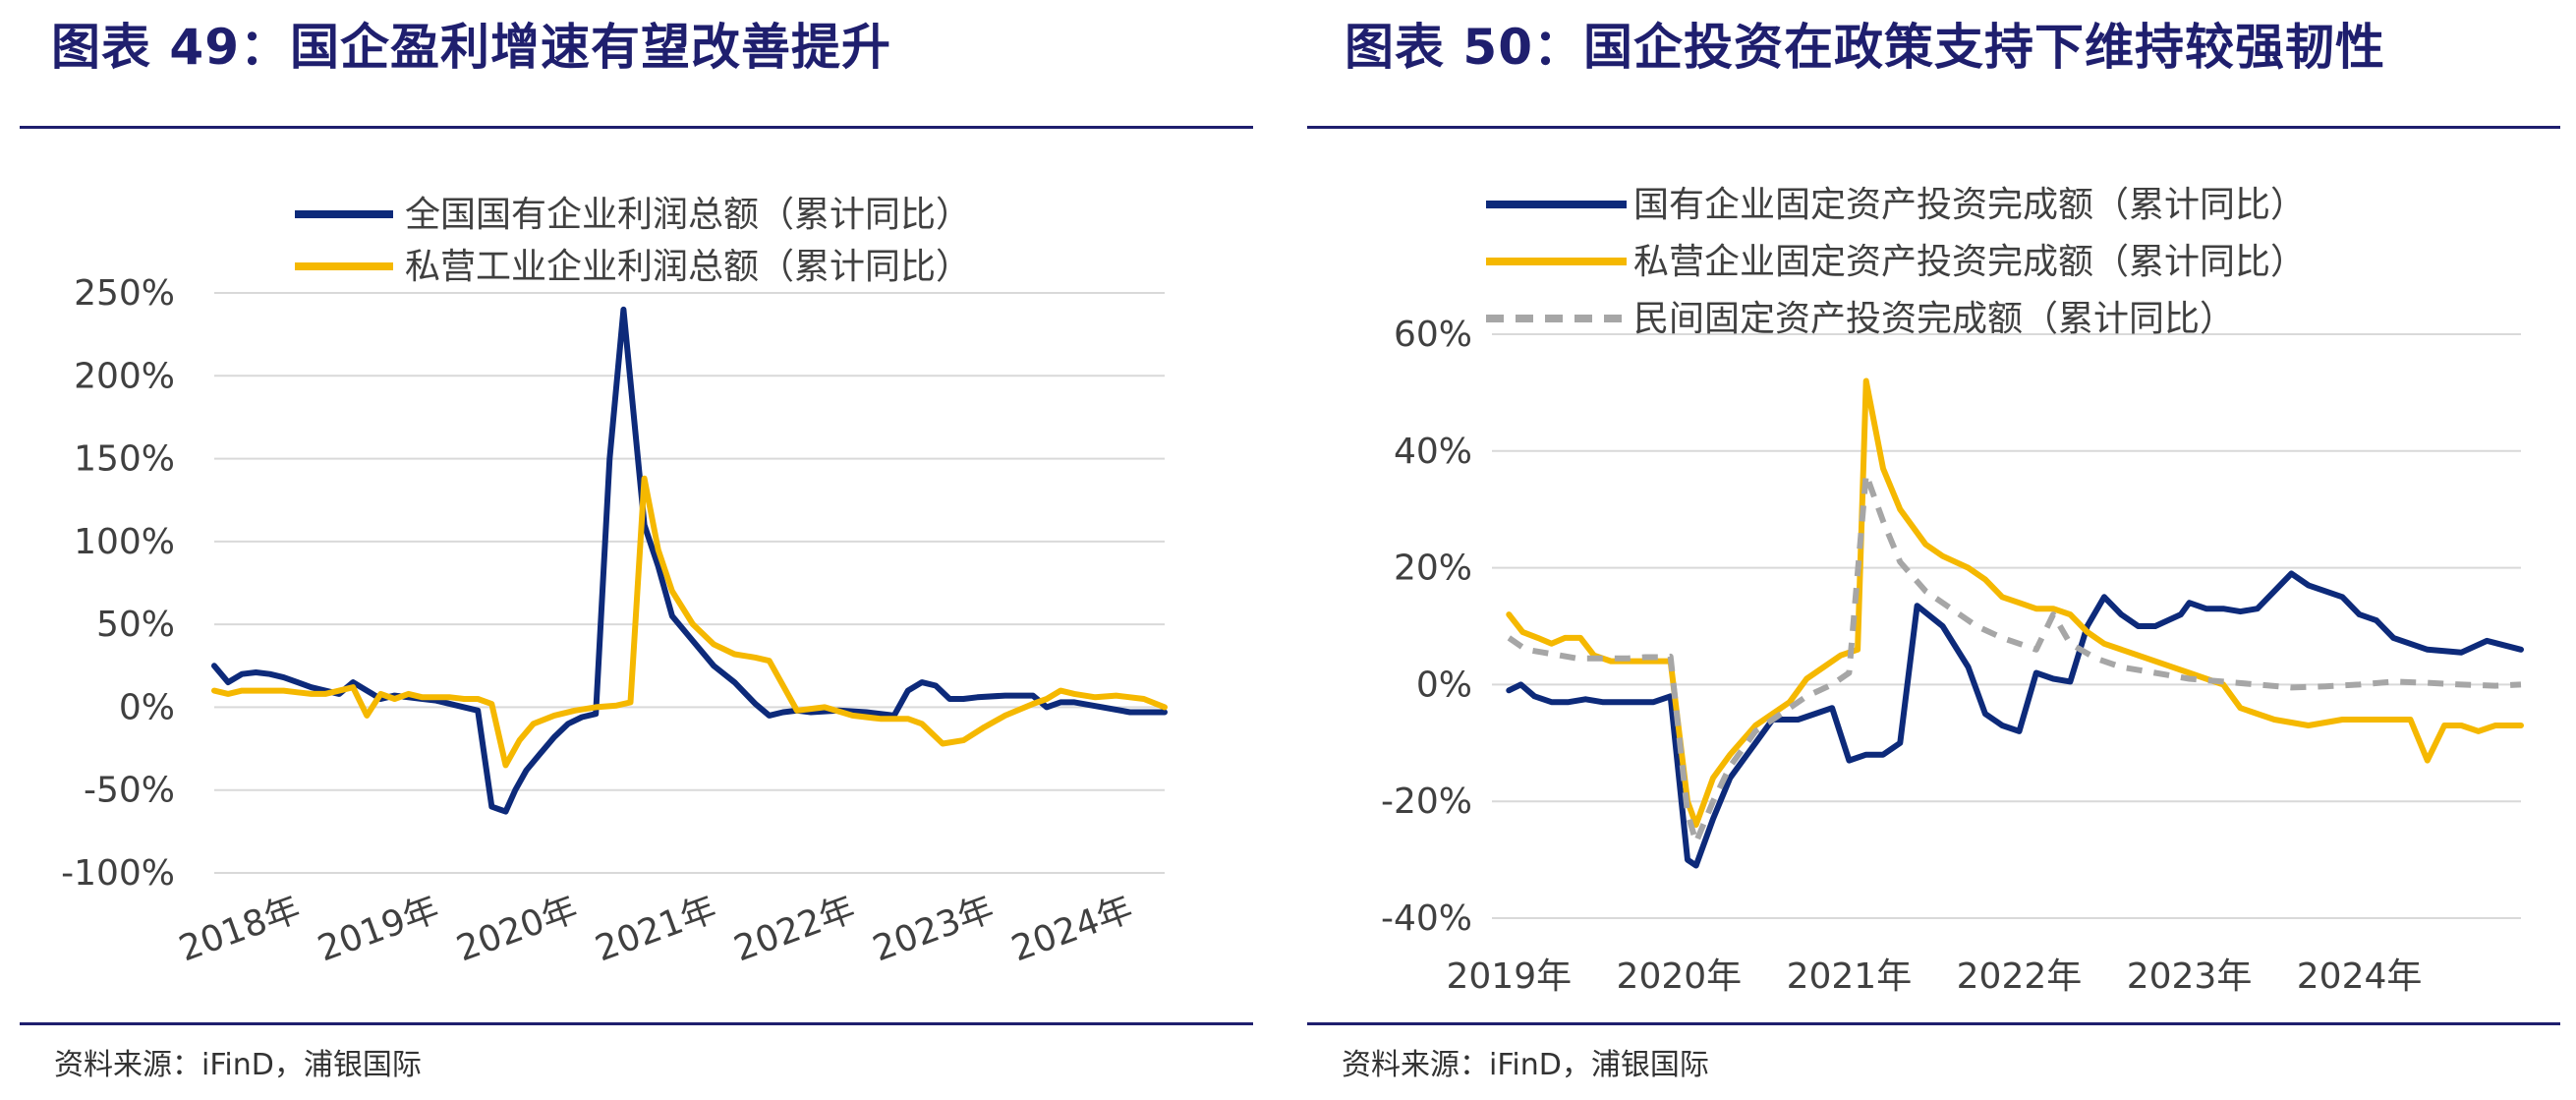 The height and width of the screenshot is (1100, 2576). I want to click on y-tick-label: 40%, so click(1433, 452).